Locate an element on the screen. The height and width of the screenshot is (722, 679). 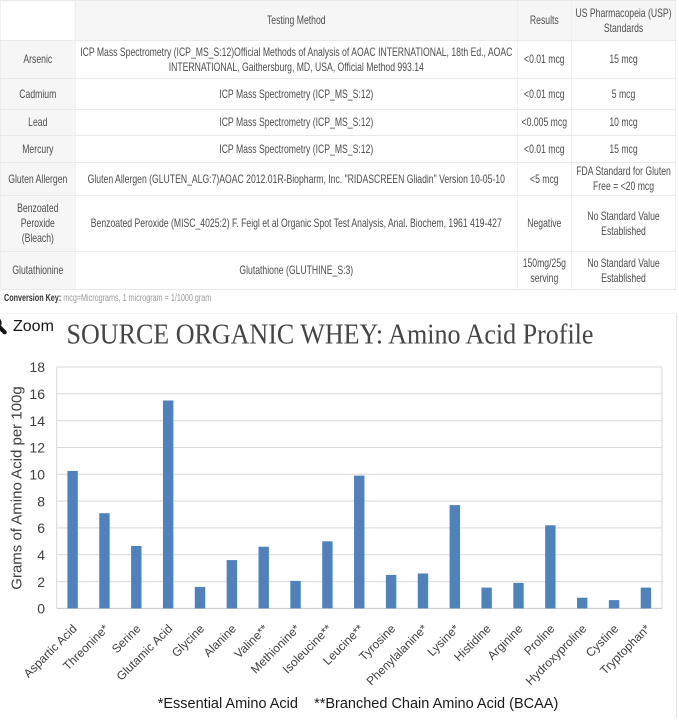
svg-text: 10 is located at coordinates (37, 475).